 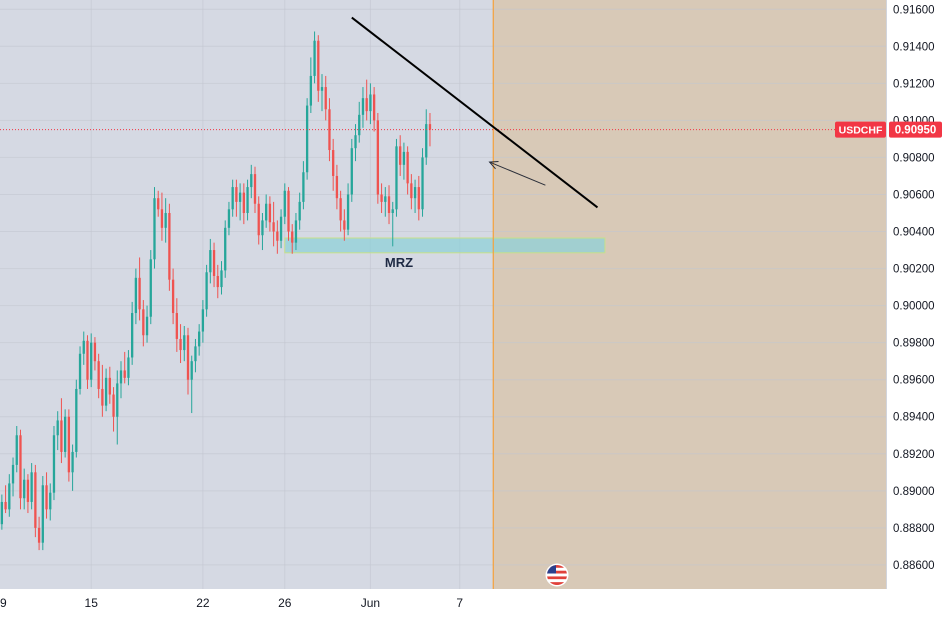 What do you see at coordinates (914, 566) in the screenshot?
I see `price-tick-label: 0.88600` at bounding box center [914, 566].